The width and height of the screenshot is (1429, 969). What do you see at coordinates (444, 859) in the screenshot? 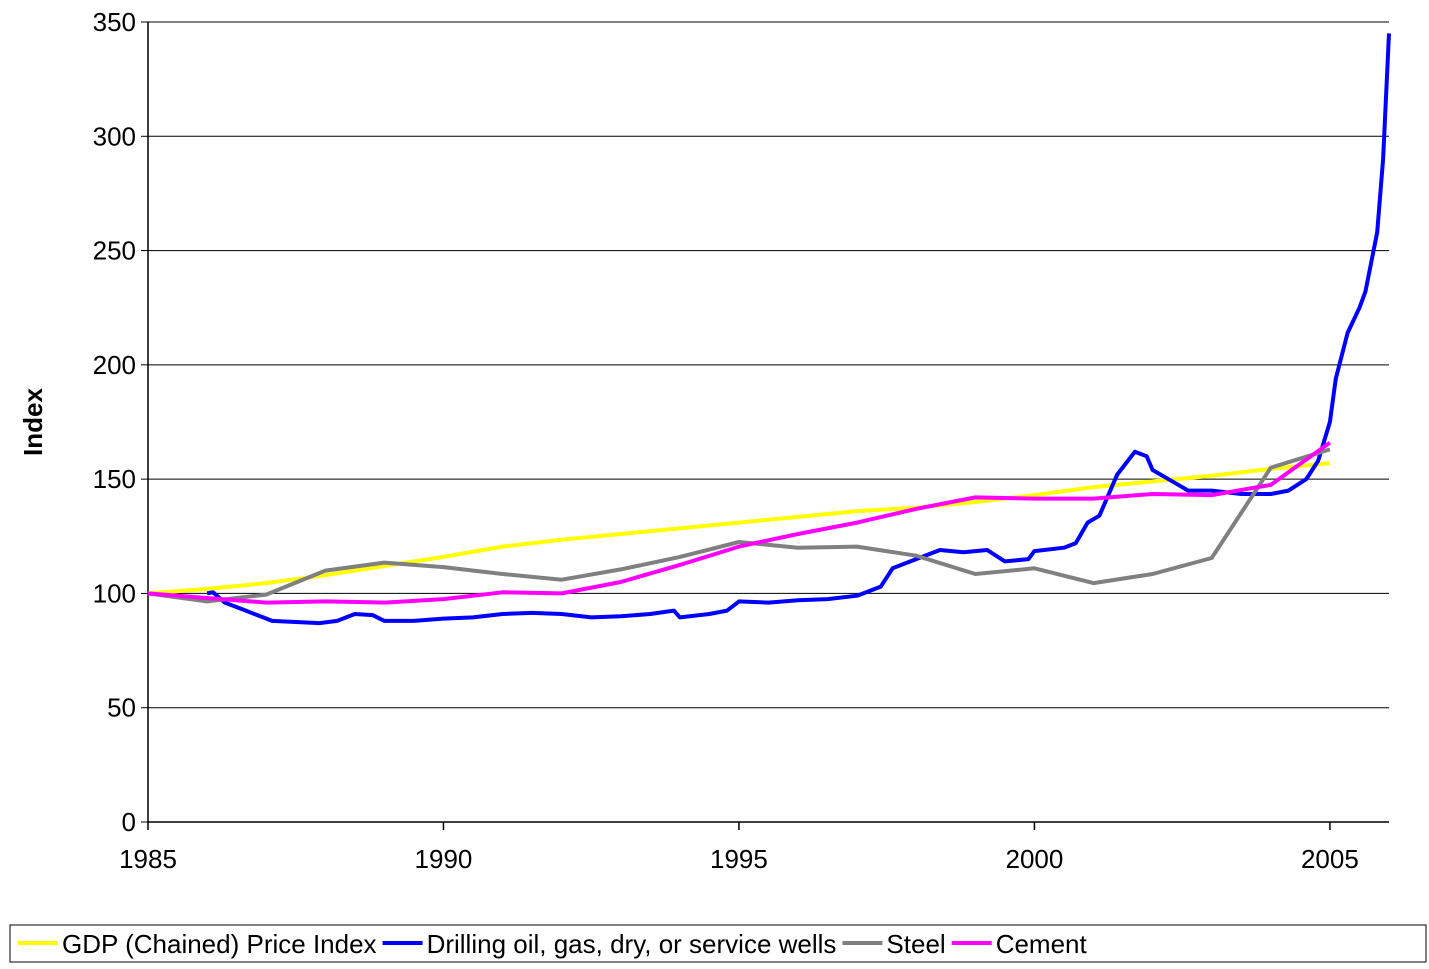
I see `x-tick-label: 1990` at bounding box center [444, 859].